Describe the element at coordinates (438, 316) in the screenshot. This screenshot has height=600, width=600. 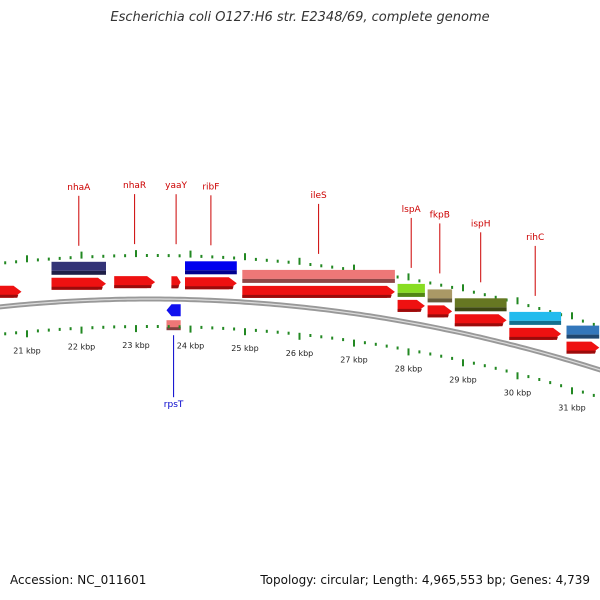
I see `gene-arrow-shadow-fkpB` at that location.